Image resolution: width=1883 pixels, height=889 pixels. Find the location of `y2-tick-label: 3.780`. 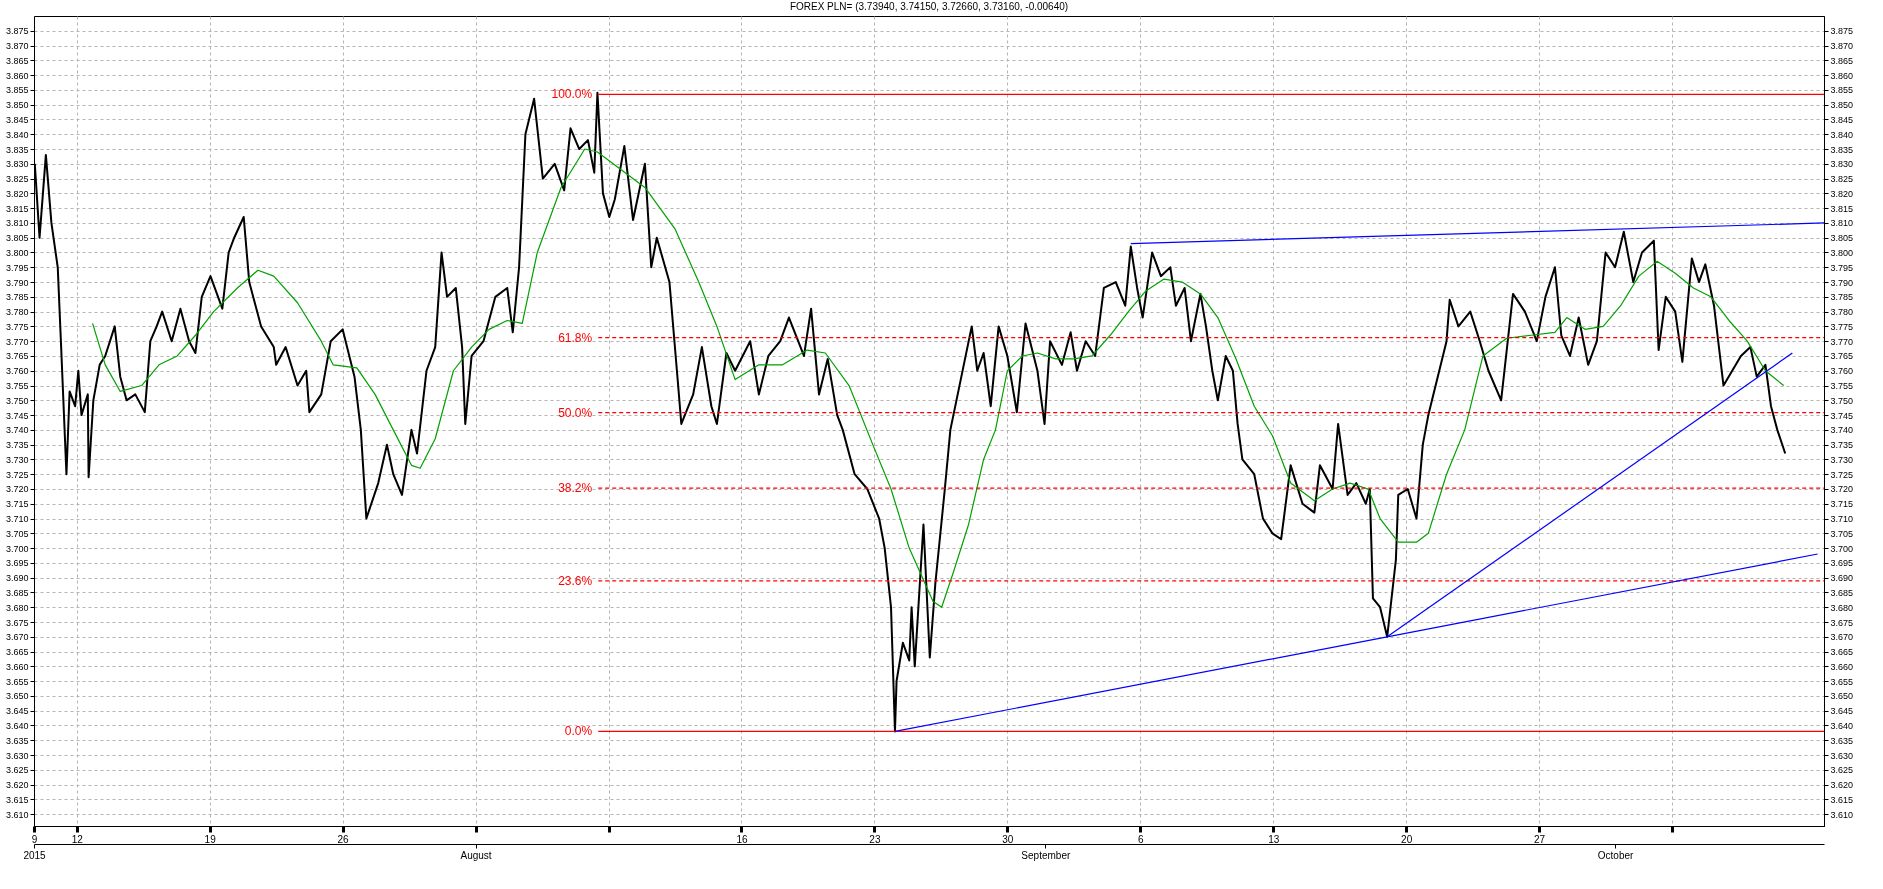

y2-tick-label: 3.780 is located at coordinates (1842, 312).